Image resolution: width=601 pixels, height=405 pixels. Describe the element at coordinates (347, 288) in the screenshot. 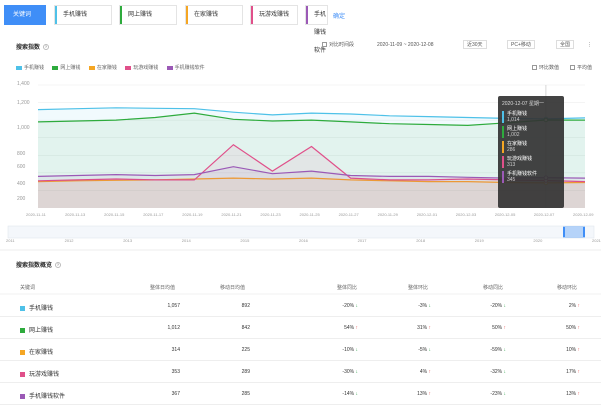

I see `col-header-yoy: 整体同比` at that location.